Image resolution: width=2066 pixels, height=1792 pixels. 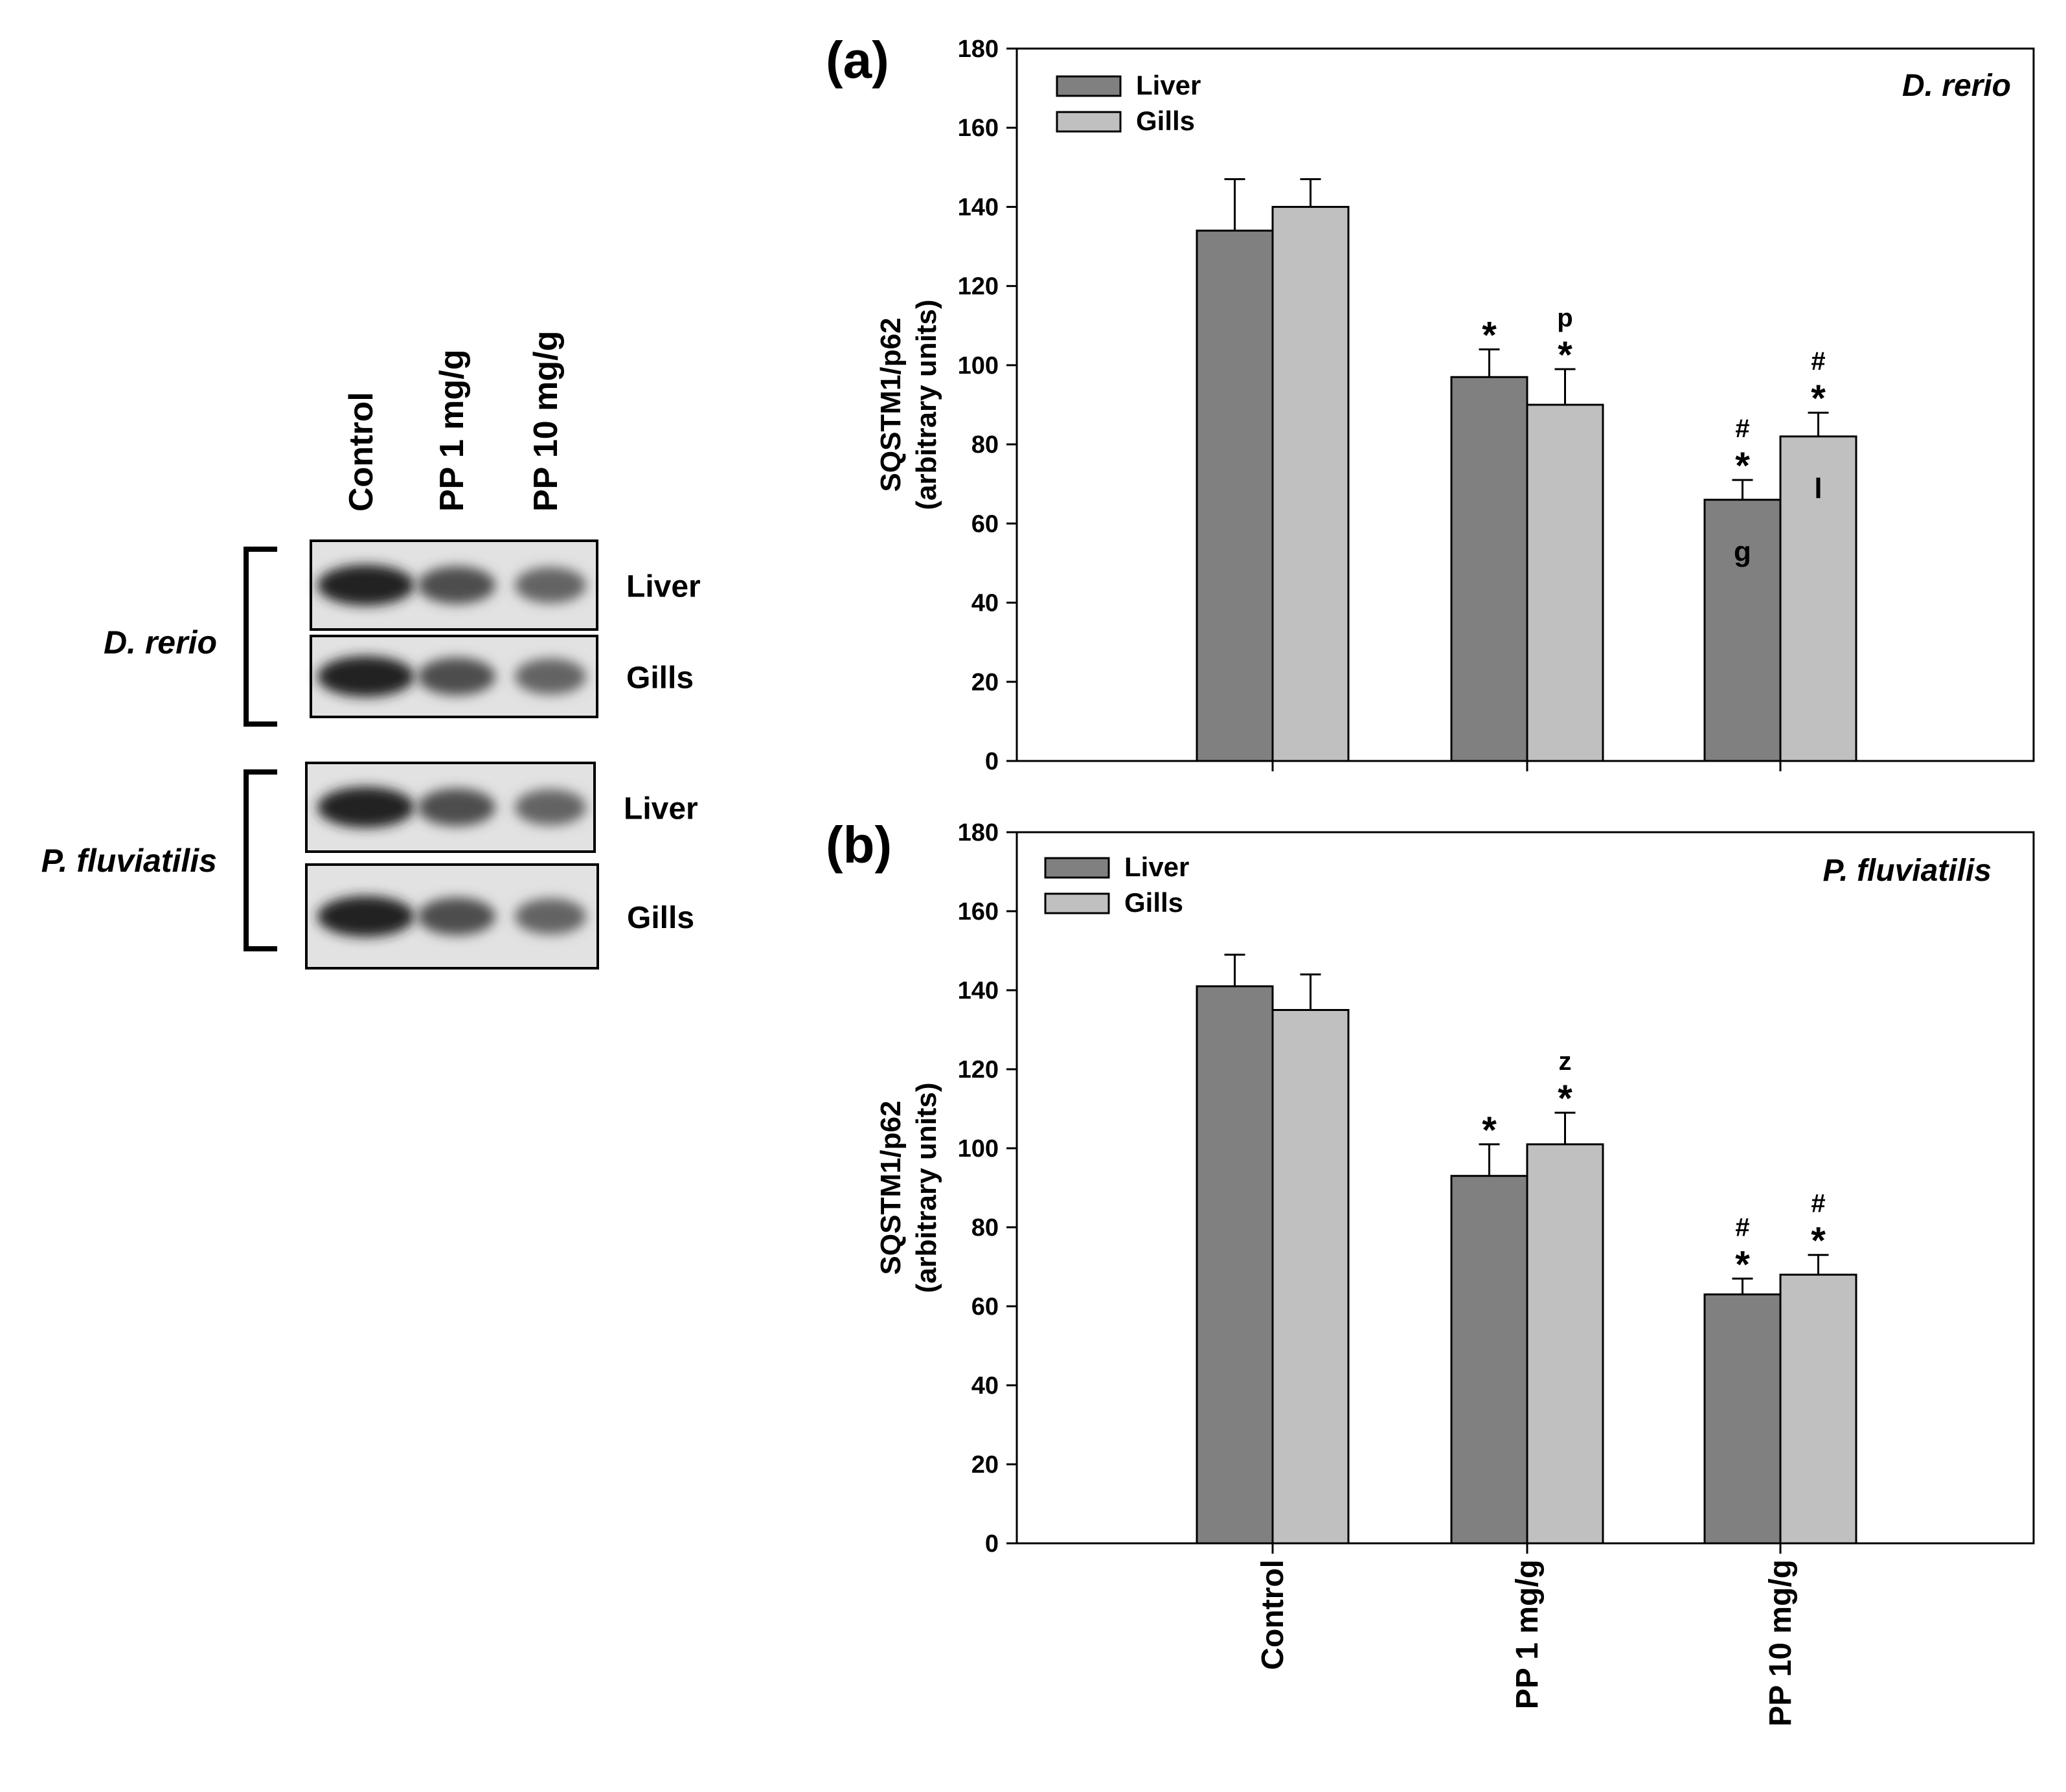 What do you see at coordinates (1742, 552) in the screenshot?
I see `bar-inner-label: g` at bounding box center [1742, 552].